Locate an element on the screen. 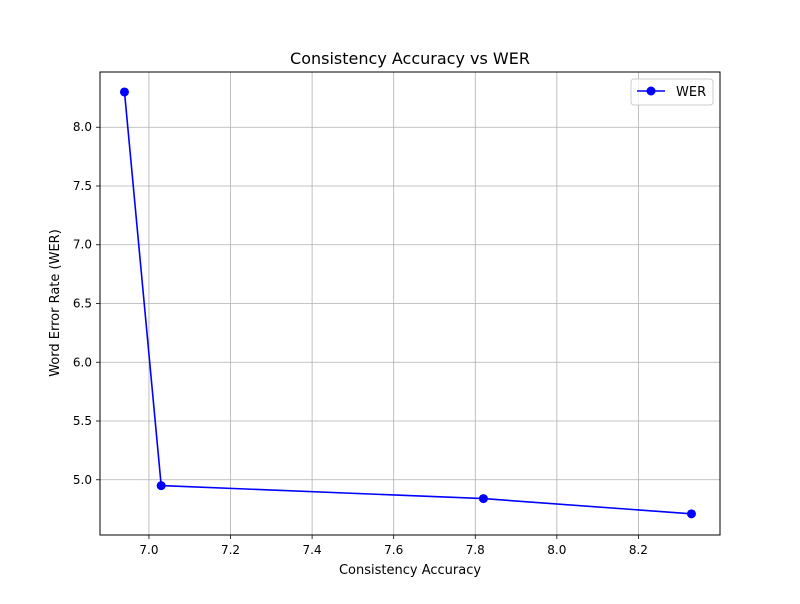 This screenshot has width=800, height=604. y-tick-label: 7.0 is located at coordinates (82, 245).